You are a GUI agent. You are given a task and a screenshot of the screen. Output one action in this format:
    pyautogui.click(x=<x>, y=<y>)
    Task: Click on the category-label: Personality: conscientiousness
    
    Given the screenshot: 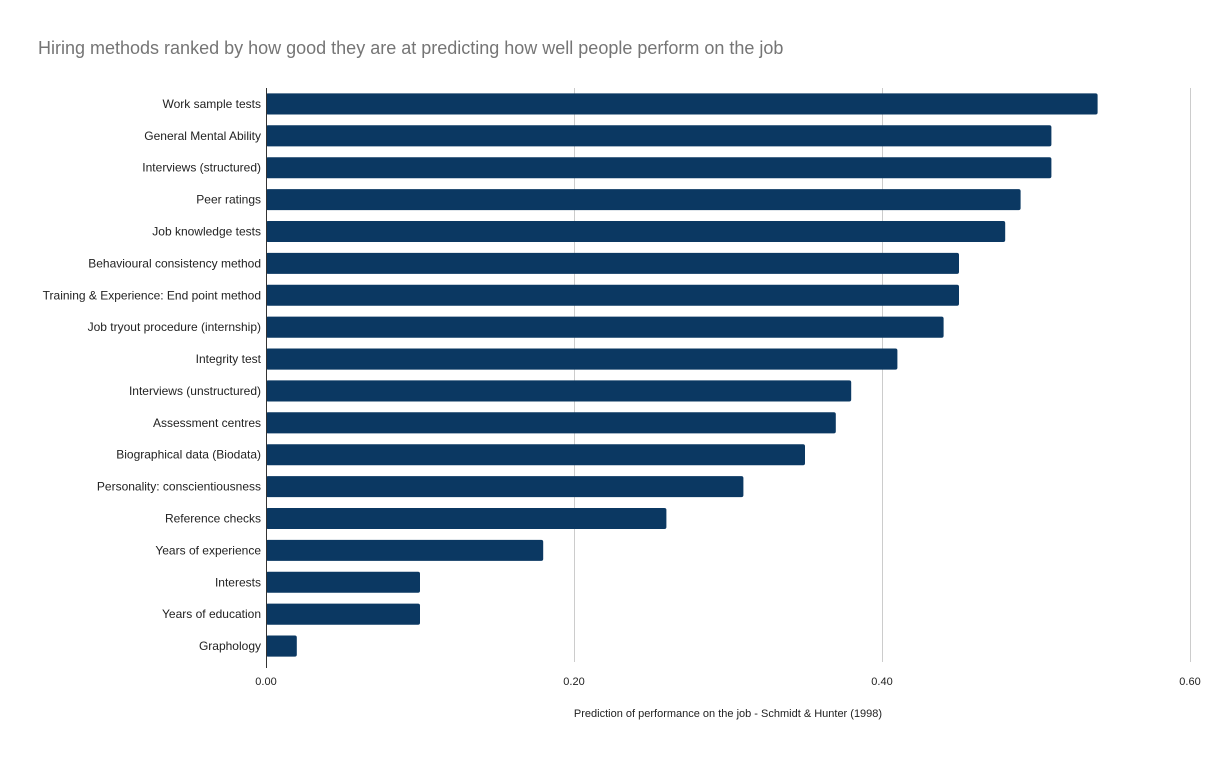 What is the action you would take?
    pyautogui.click(x=179, y=487)
    